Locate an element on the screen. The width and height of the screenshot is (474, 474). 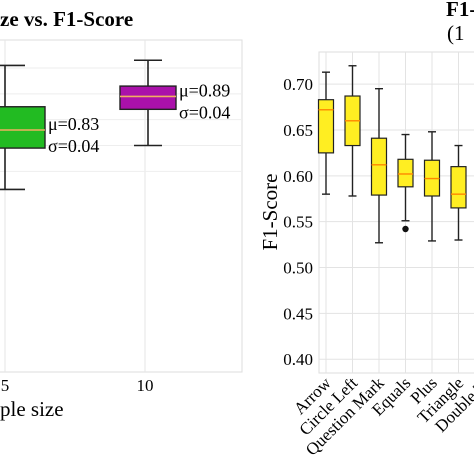
left-box-5: μ=0.83σ=0.04 is located at coordinates (49, 127).